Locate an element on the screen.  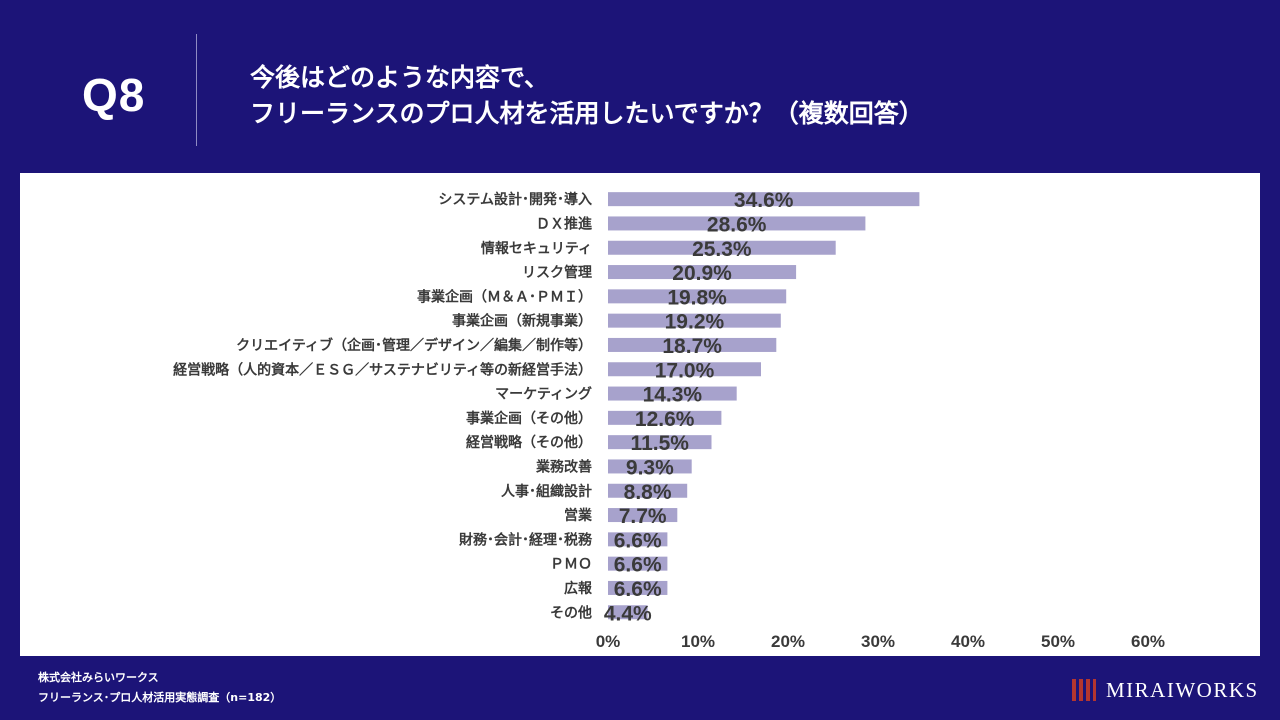
category-label: 経営戦略（人的資本／ＥＳＧ／サステナビリティ等の新経営手法） is located at coordinates (382, 369).